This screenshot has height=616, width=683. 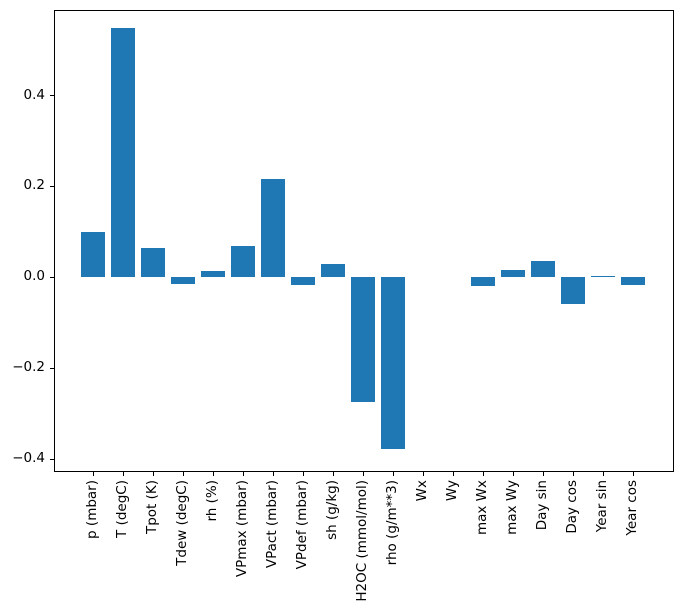 I want to click on bar-tdew-degc, so click(x=182, y=280).